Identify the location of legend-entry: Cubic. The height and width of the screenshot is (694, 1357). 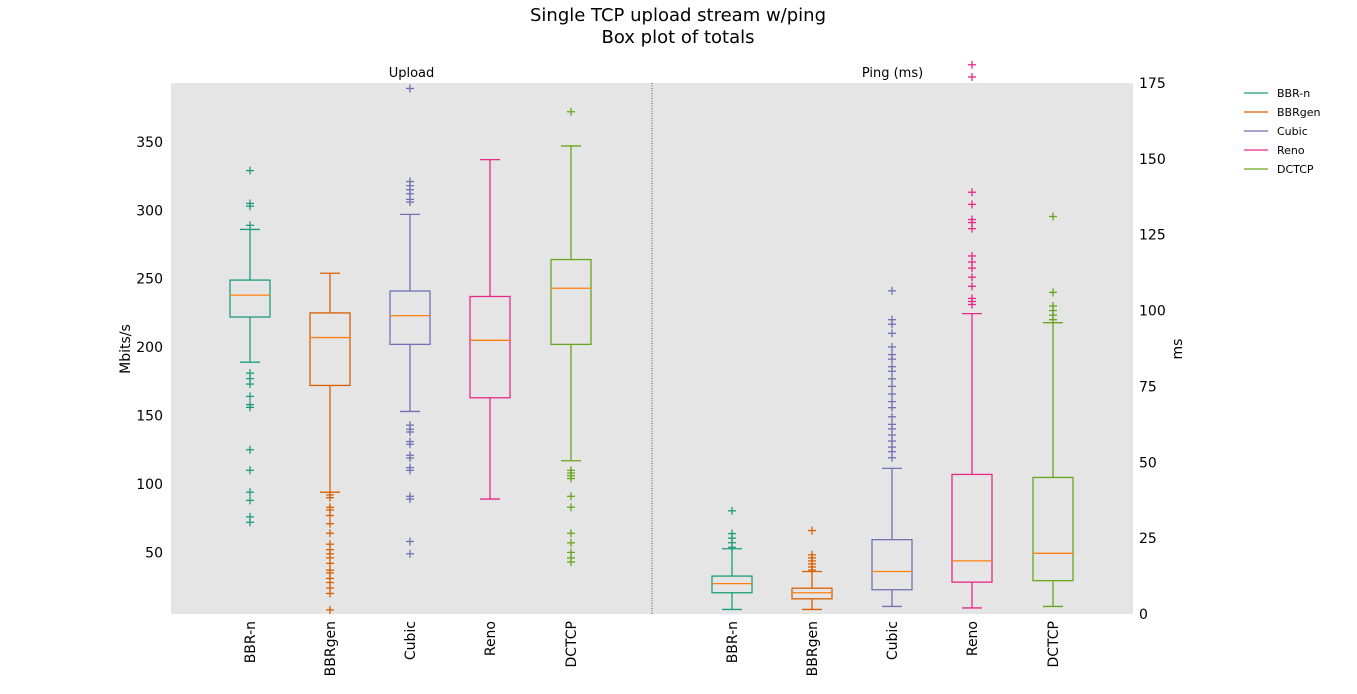
(1276, 131).